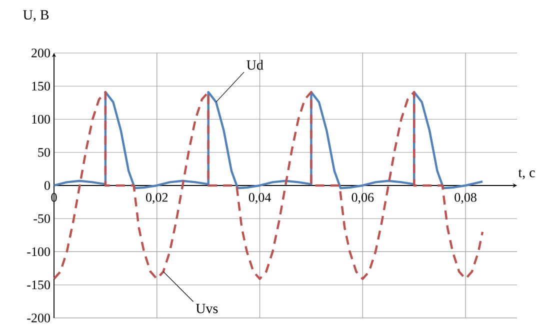 This screenshot has width=557, height=332. I want to click on y-tick-label: -50, so click(42, 218).